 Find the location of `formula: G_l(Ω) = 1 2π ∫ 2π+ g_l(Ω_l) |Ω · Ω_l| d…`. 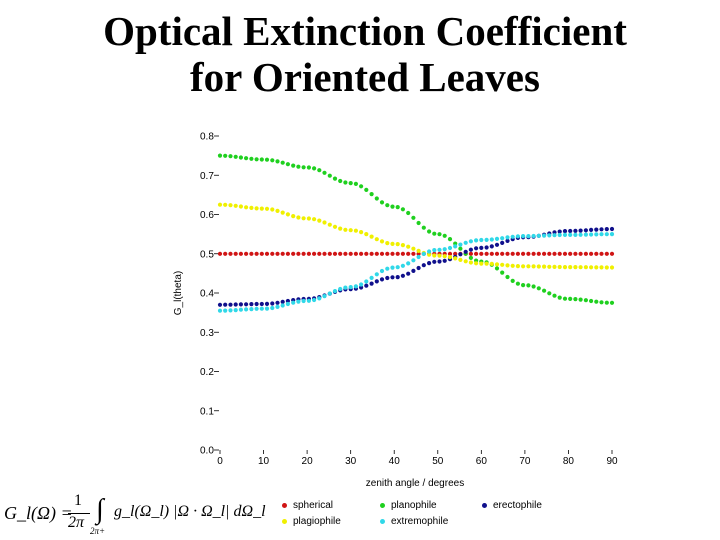

formula: G_l(Ω) = 1 2π ∫ 2π+ g_l(Ω_l) |Ω · Ω_l| d… is located at coordinates (135, 515).